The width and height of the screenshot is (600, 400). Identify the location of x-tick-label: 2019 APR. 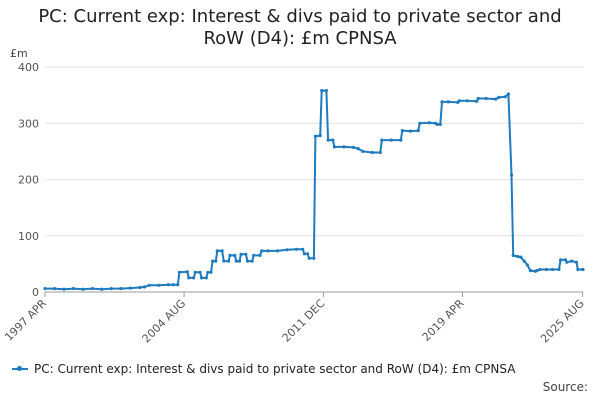
(443, 320).